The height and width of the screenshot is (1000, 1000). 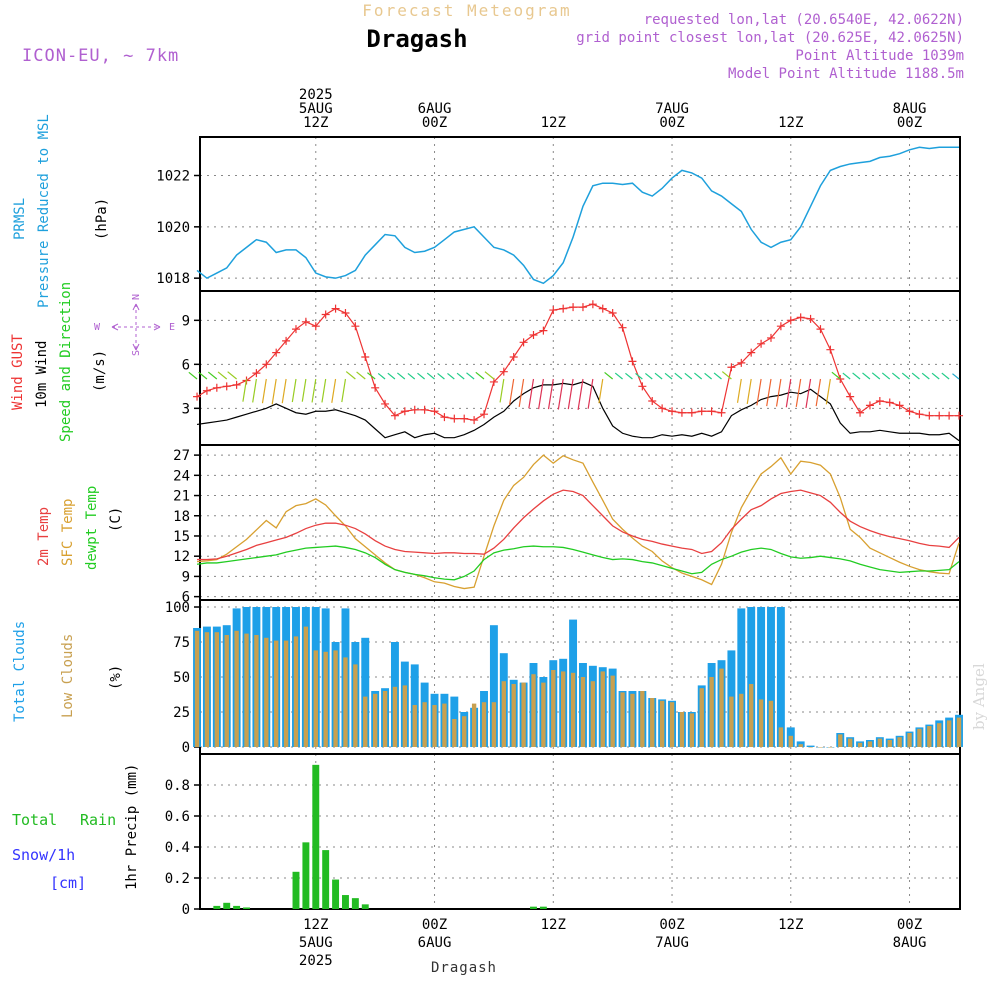 I want to click on ytick-label: 24, so click(x=181, y=476).